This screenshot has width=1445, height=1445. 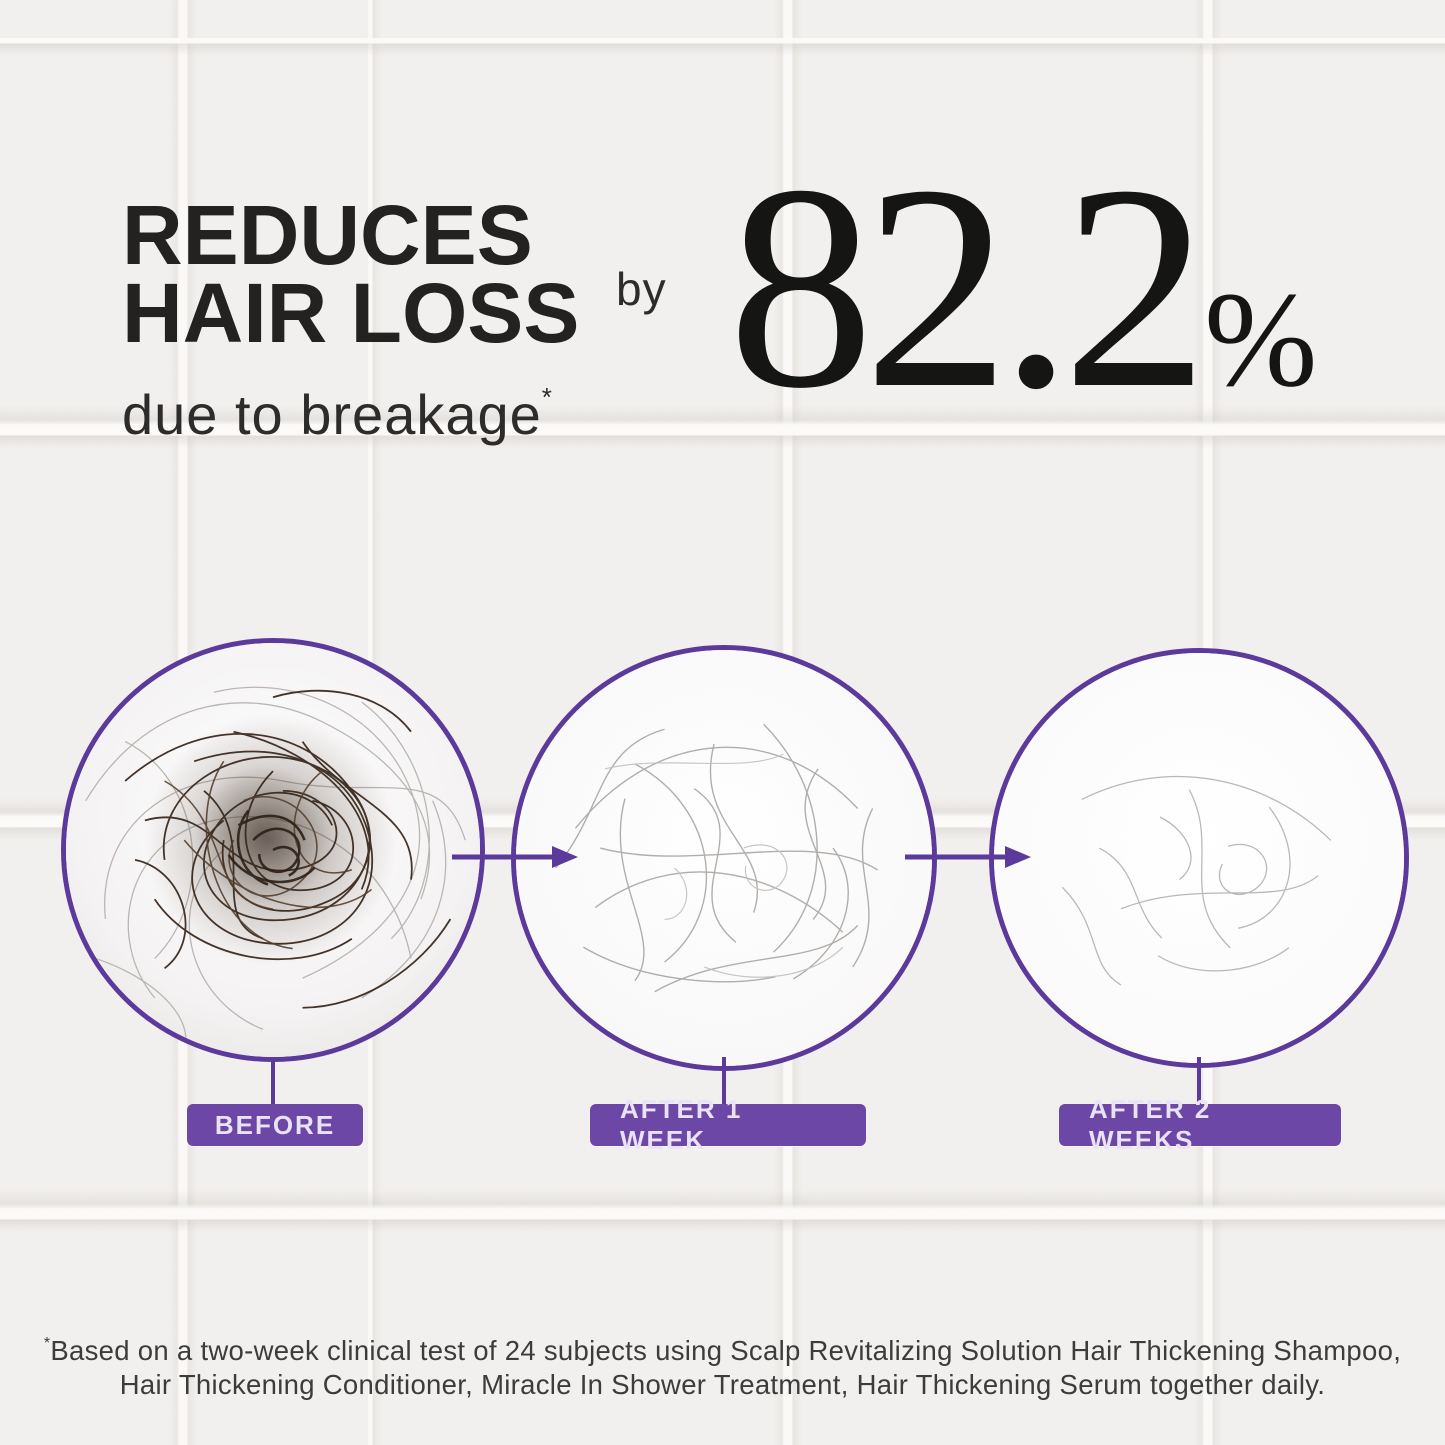 I want to click on hair-clump-dense-illustration, so click(x=273, y=850).